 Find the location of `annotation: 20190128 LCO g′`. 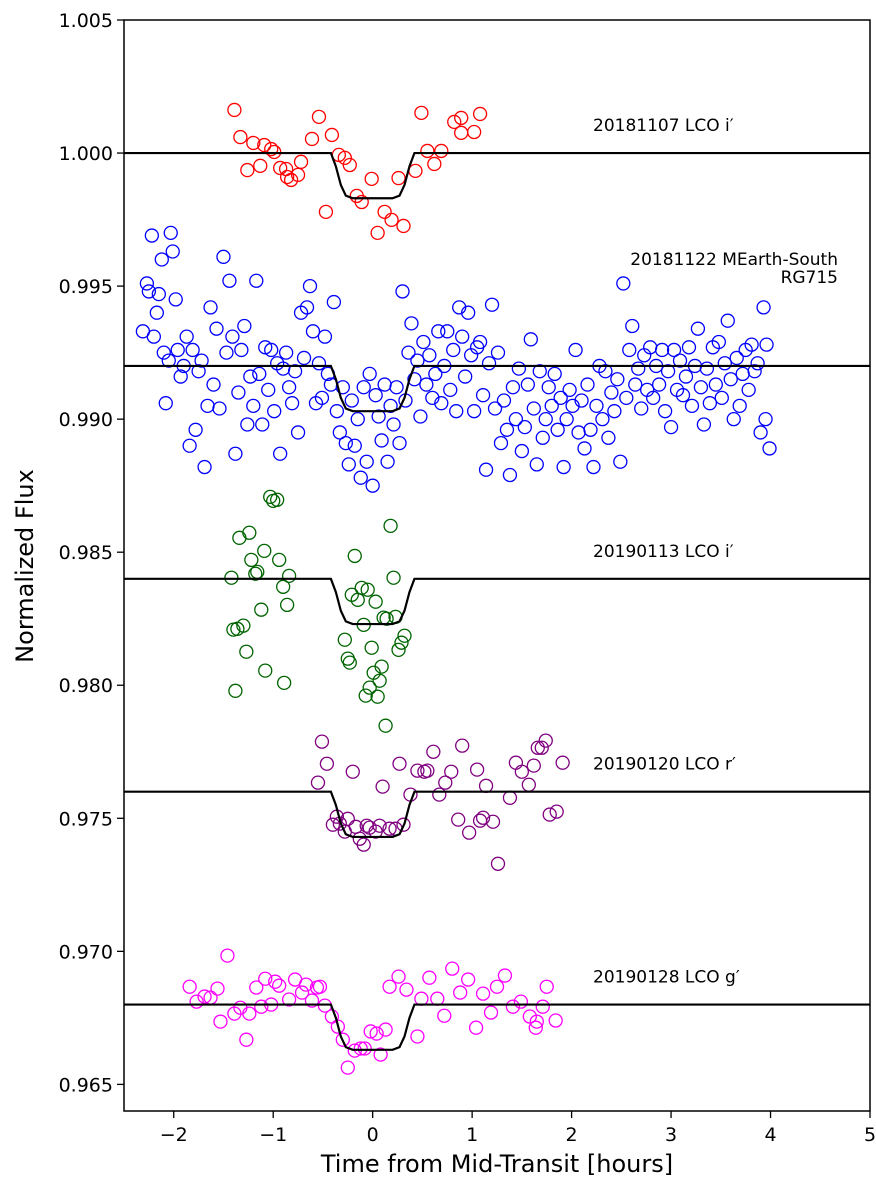

annotation: 20190128 LCO g′ is located at coordinates (666, 978).